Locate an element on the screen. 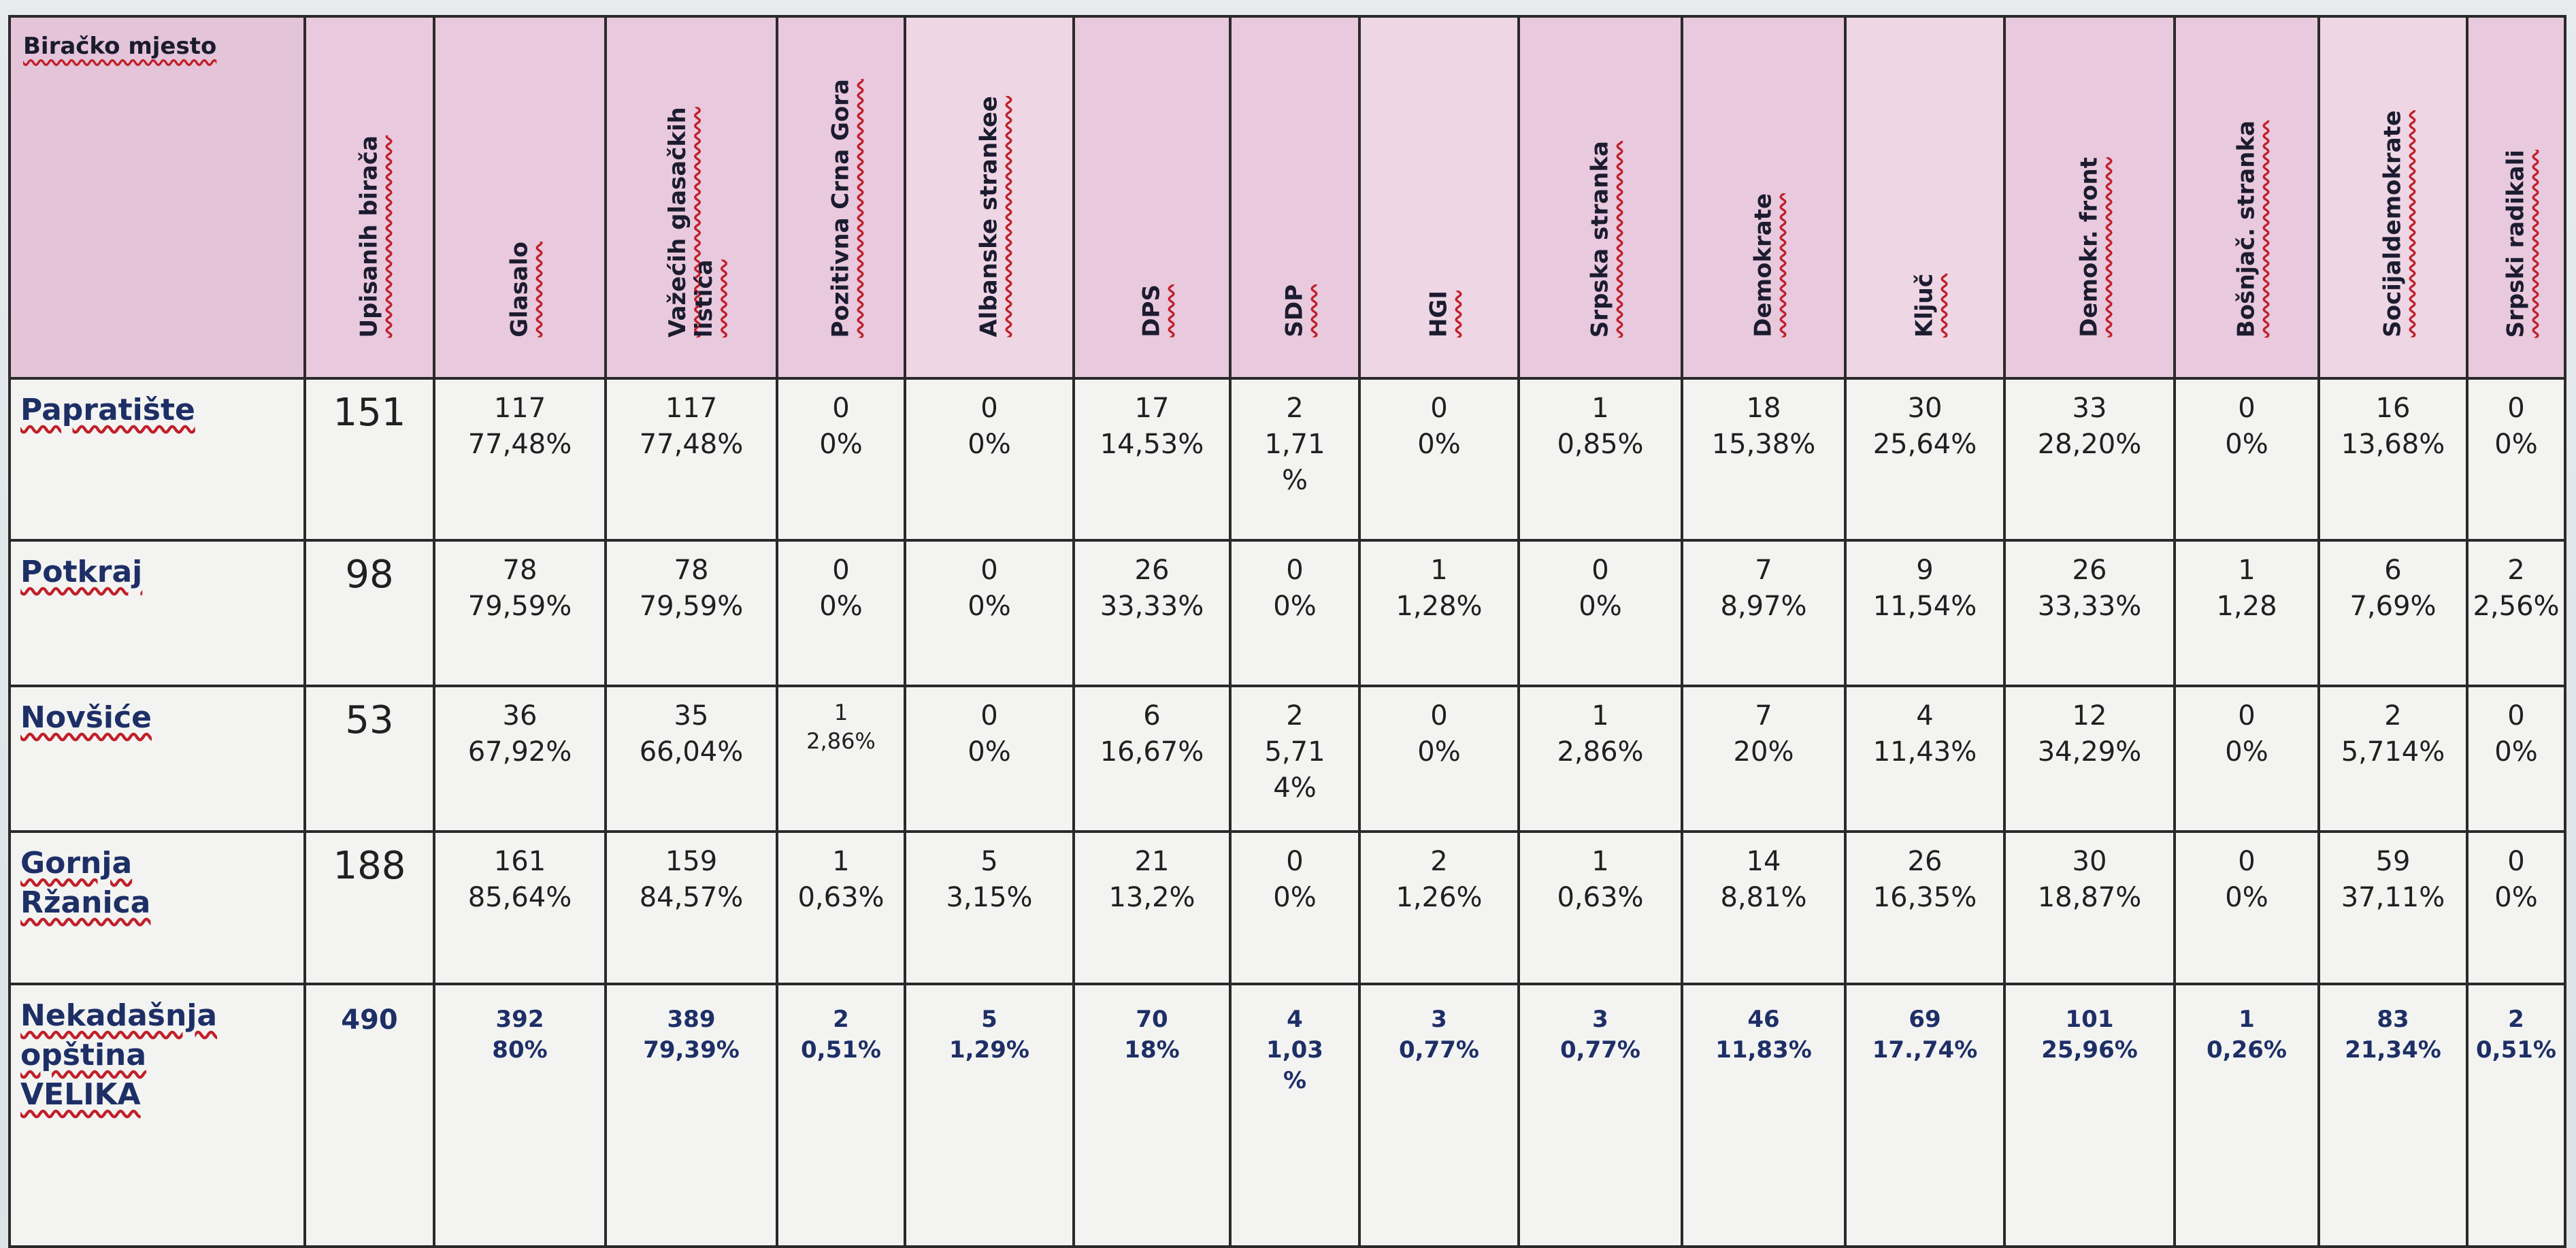  vote-percent: 0,85% is located at coordinates (1601, 444).